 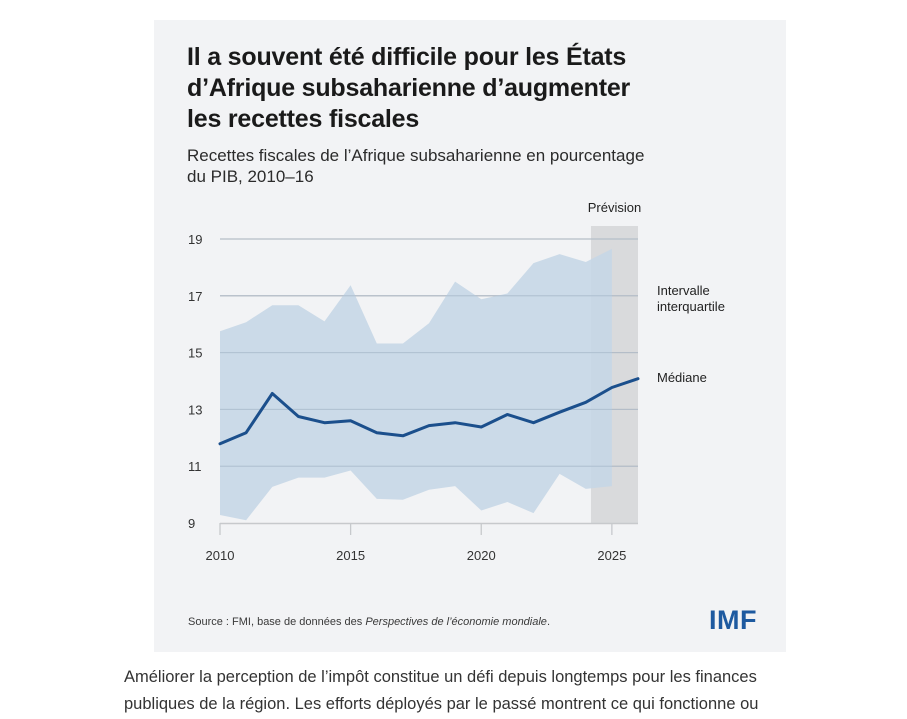 What do you see at coordinates (611, 555) in the screenshot?
I see `x-tick-label: 2025` at bounding box center [611, 555].